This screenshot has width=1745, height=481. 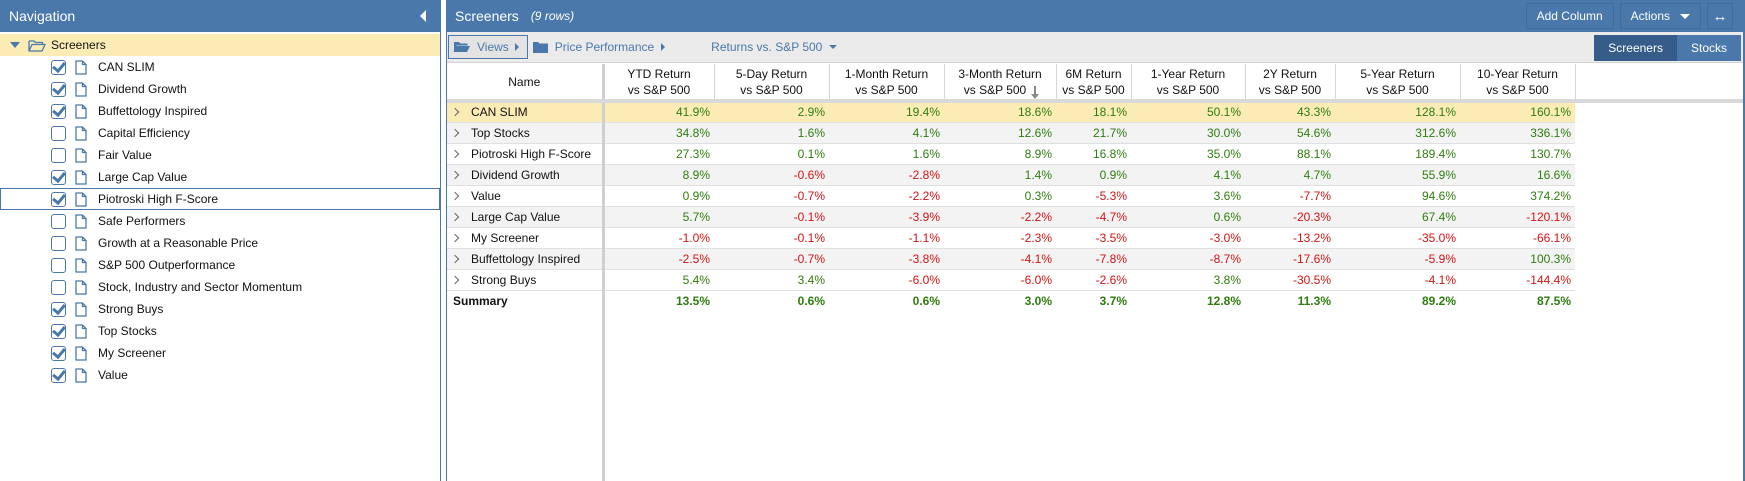 What do you see at coordinates (220, 133) in the screenshot?
I see `screener-item: Capital Efficiency` at bounding box center [220, 133].